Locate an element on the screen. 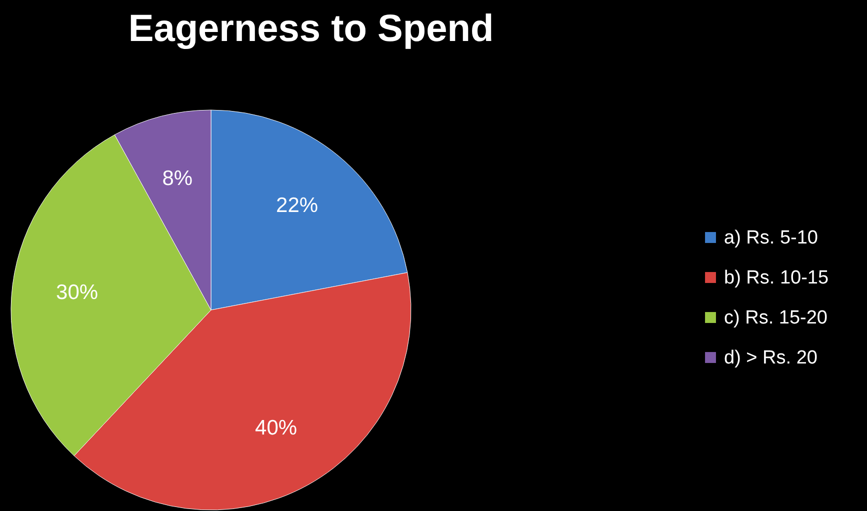 This screenshot has width=867, height=511. chart-title: Eagerness to Spend is located at coordinates (311, 29).